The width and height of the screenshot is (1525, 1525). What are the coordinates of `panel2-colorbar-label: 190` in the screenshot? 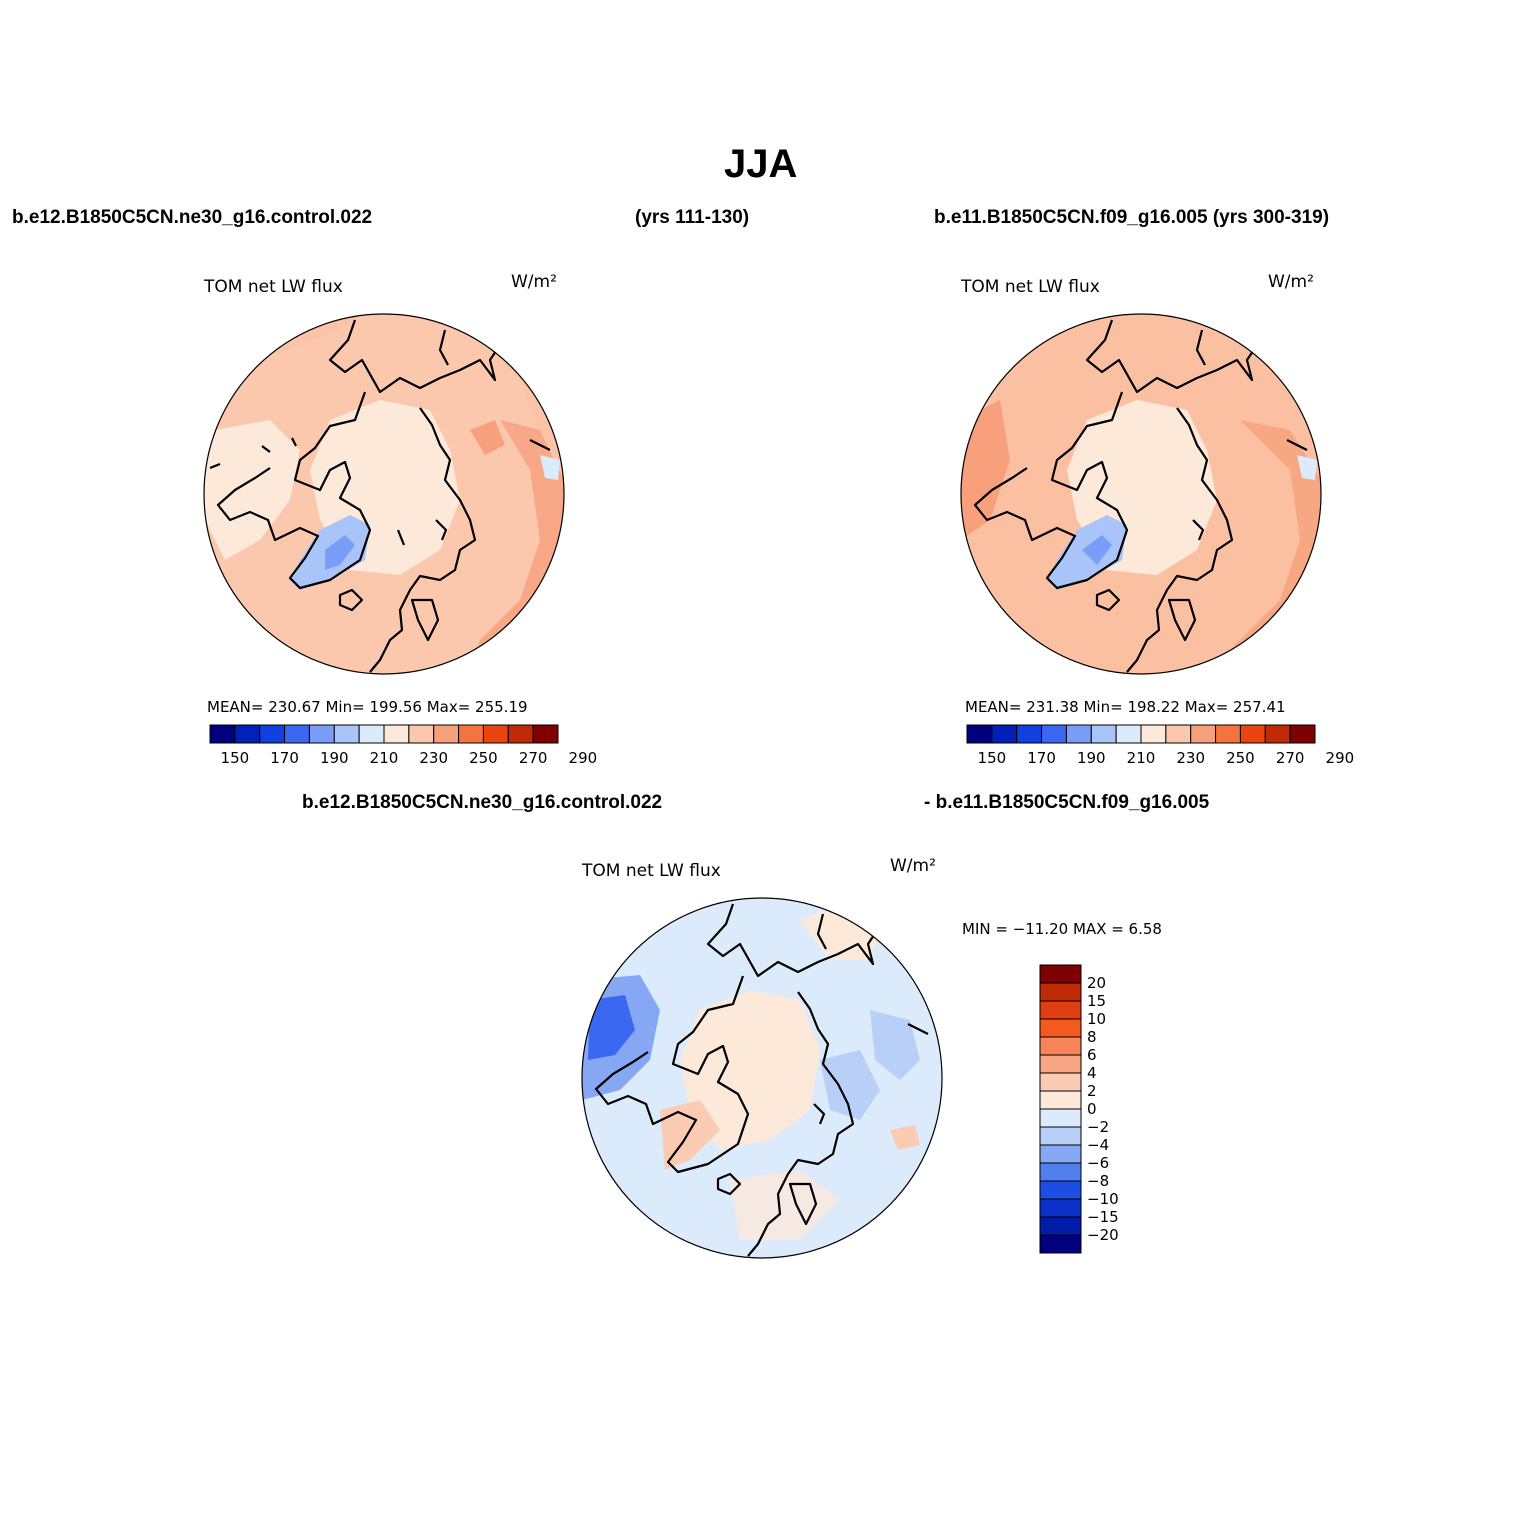 It's located at (1091, 758).